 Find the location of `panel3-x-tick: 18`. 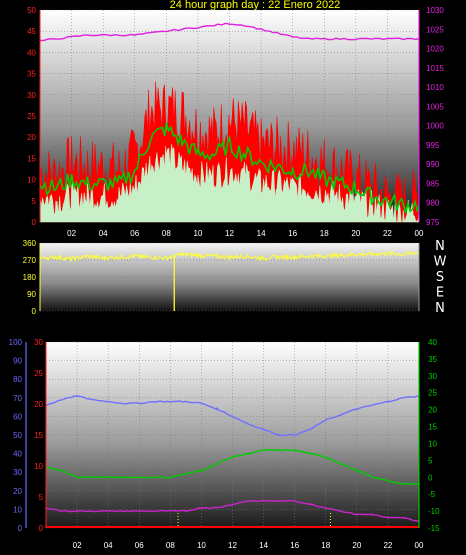

panel3-x-tick: 18 is located at coordinates (325, 545).